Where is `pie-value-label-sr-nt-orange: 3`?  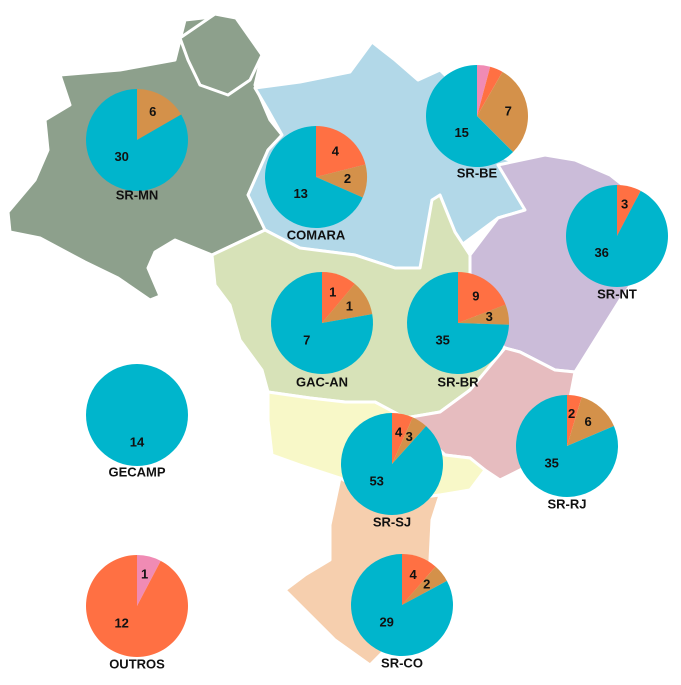
pie-value-label-sr-nt-orange: 3 is located at coordinates (624, 204).